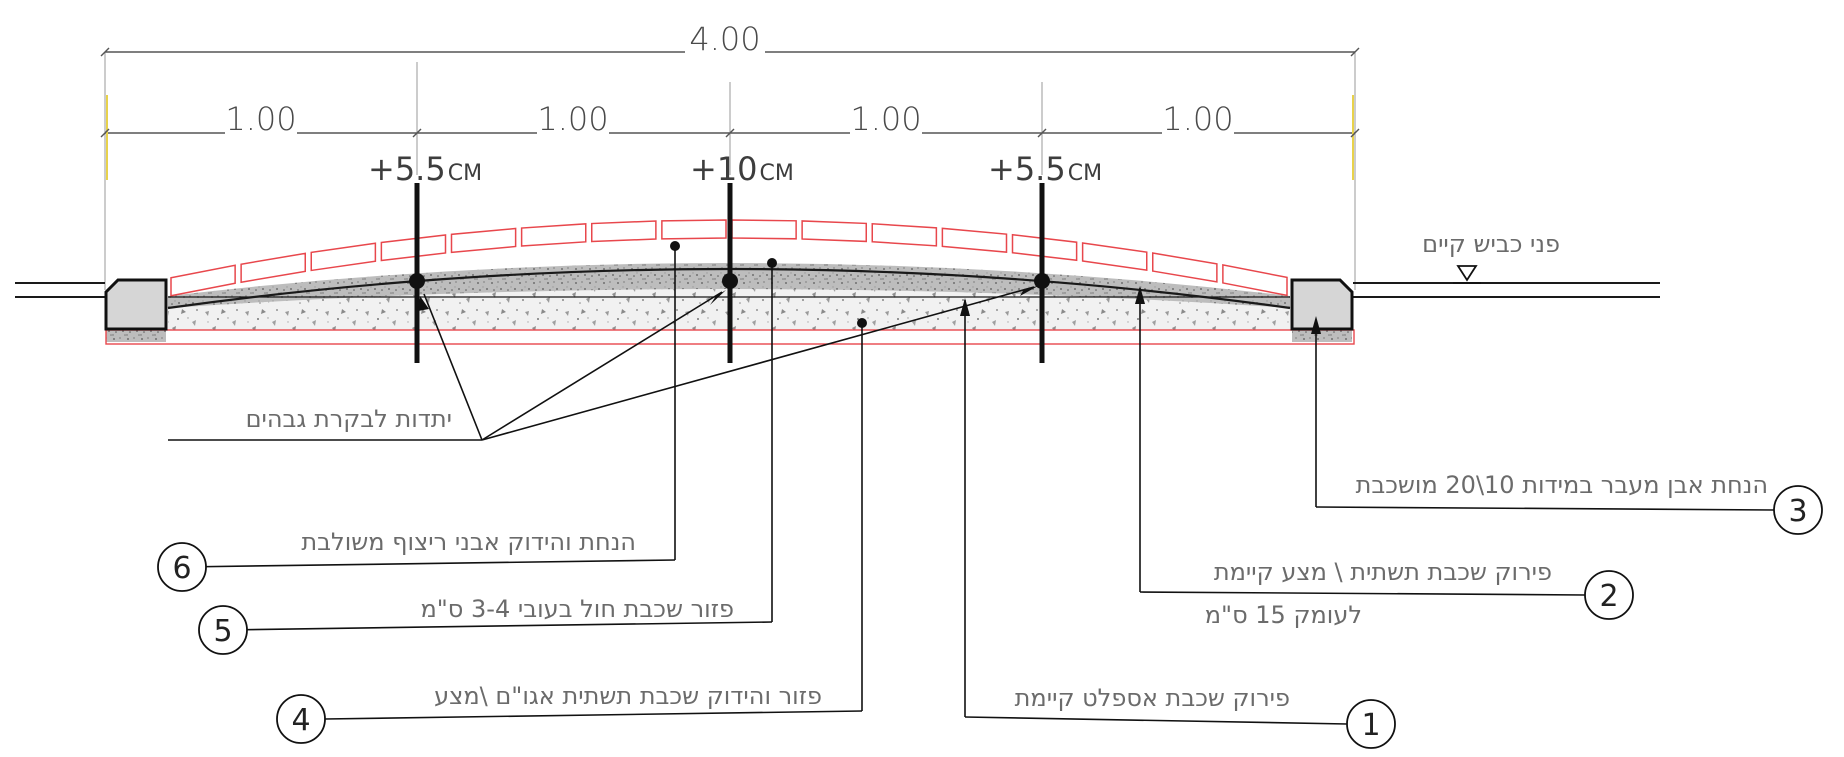 The width and height of the screenshot is (1844, 757). I want to click on stakes-label: יתדות לבקרת גבהים, so click(349, 419).